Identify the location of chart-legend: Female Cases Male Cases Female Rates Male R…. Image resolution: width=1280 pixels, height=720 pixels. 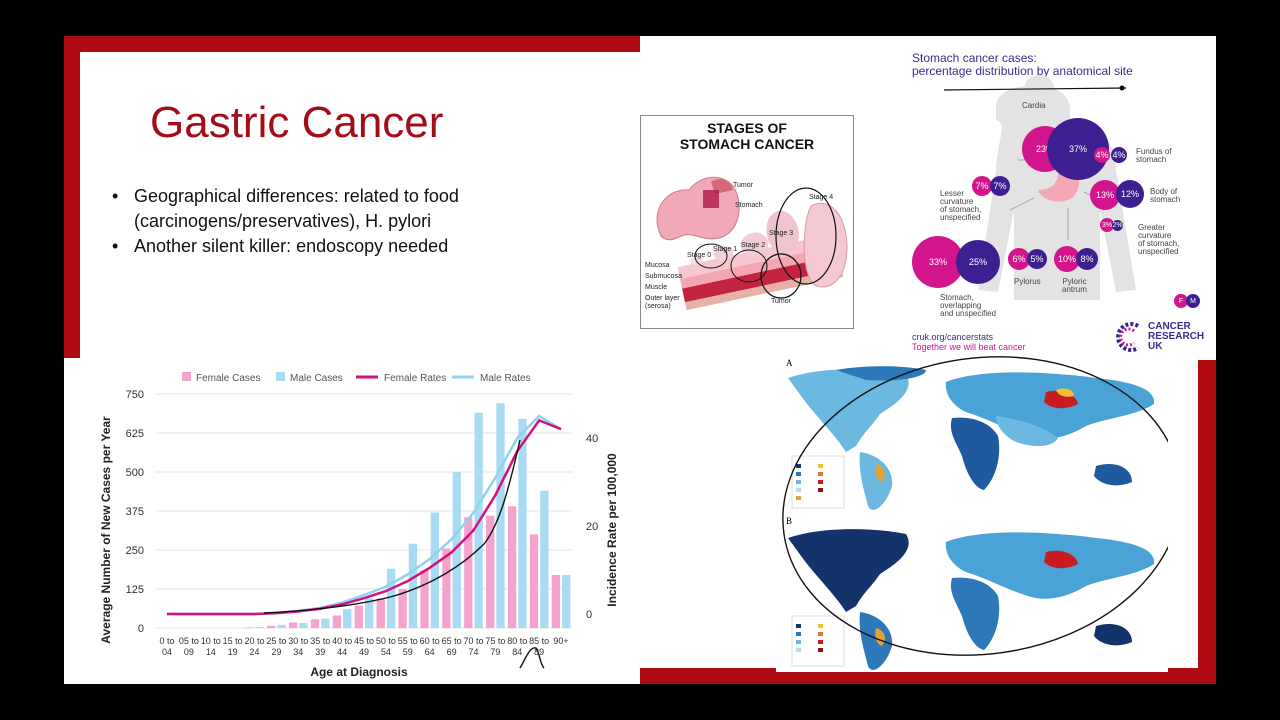
(356, 378).